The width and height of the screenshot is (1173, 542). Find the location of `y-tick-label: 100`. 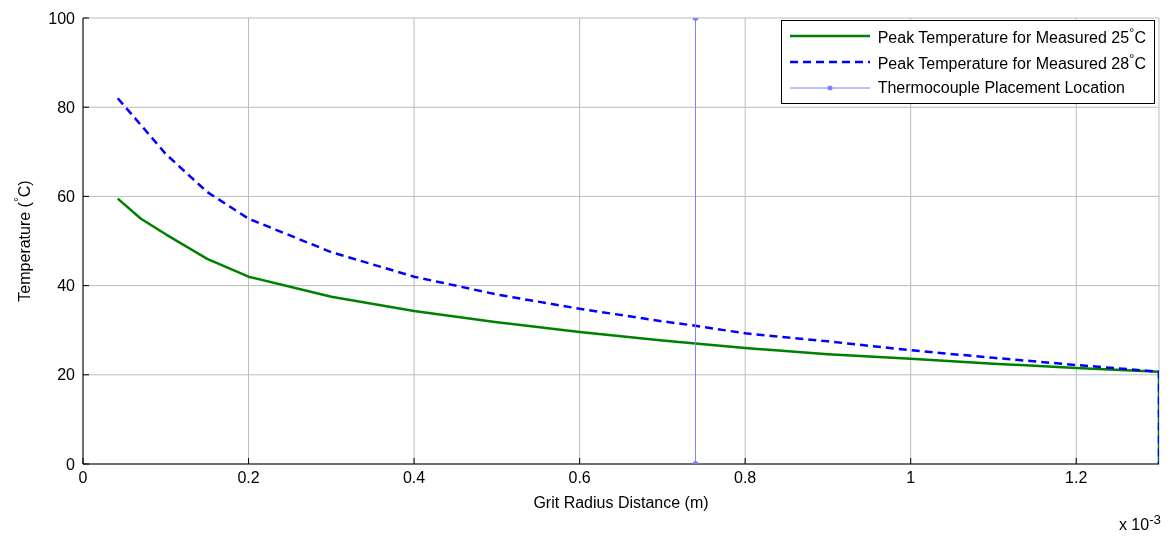

y-tick-label: 100 is located at coordinates (62, 18).